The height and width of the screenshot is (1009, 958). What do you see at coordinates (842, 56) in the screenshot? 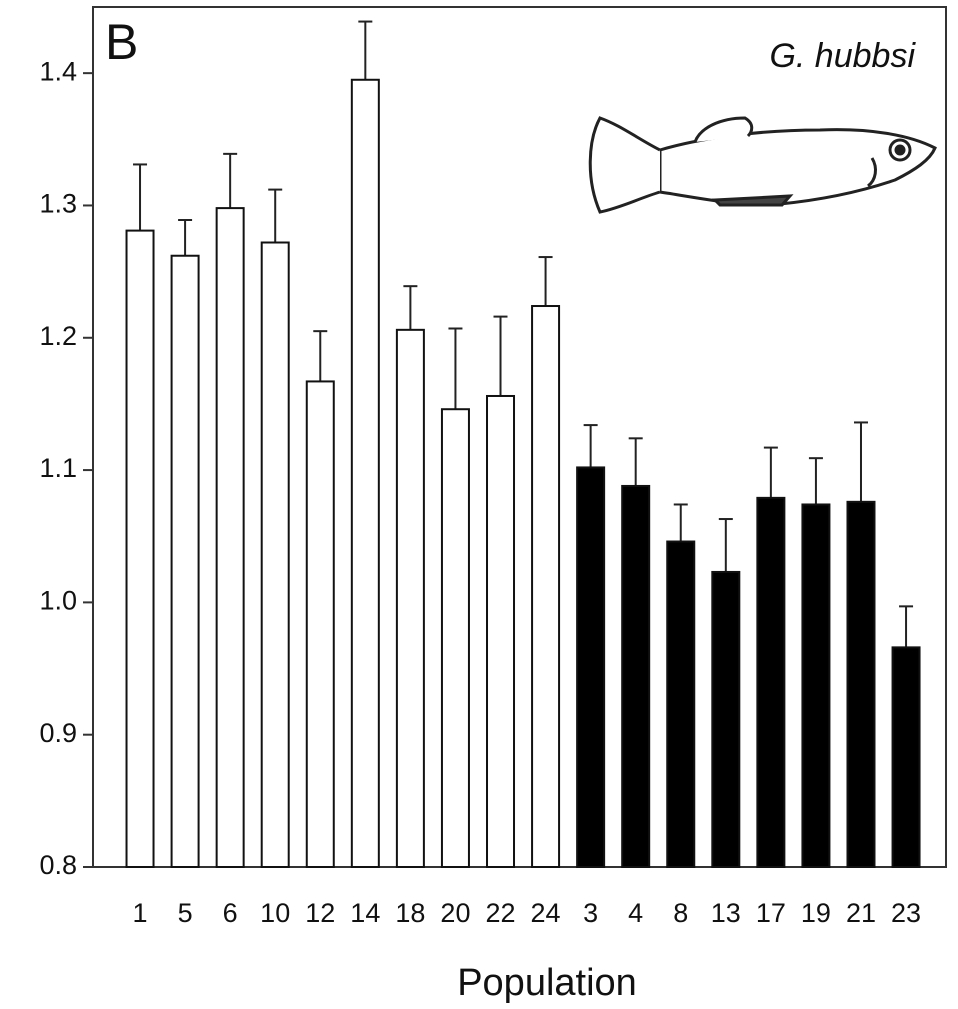
I see `species-label: G. hubbsi` at bounding box center [842, 56].